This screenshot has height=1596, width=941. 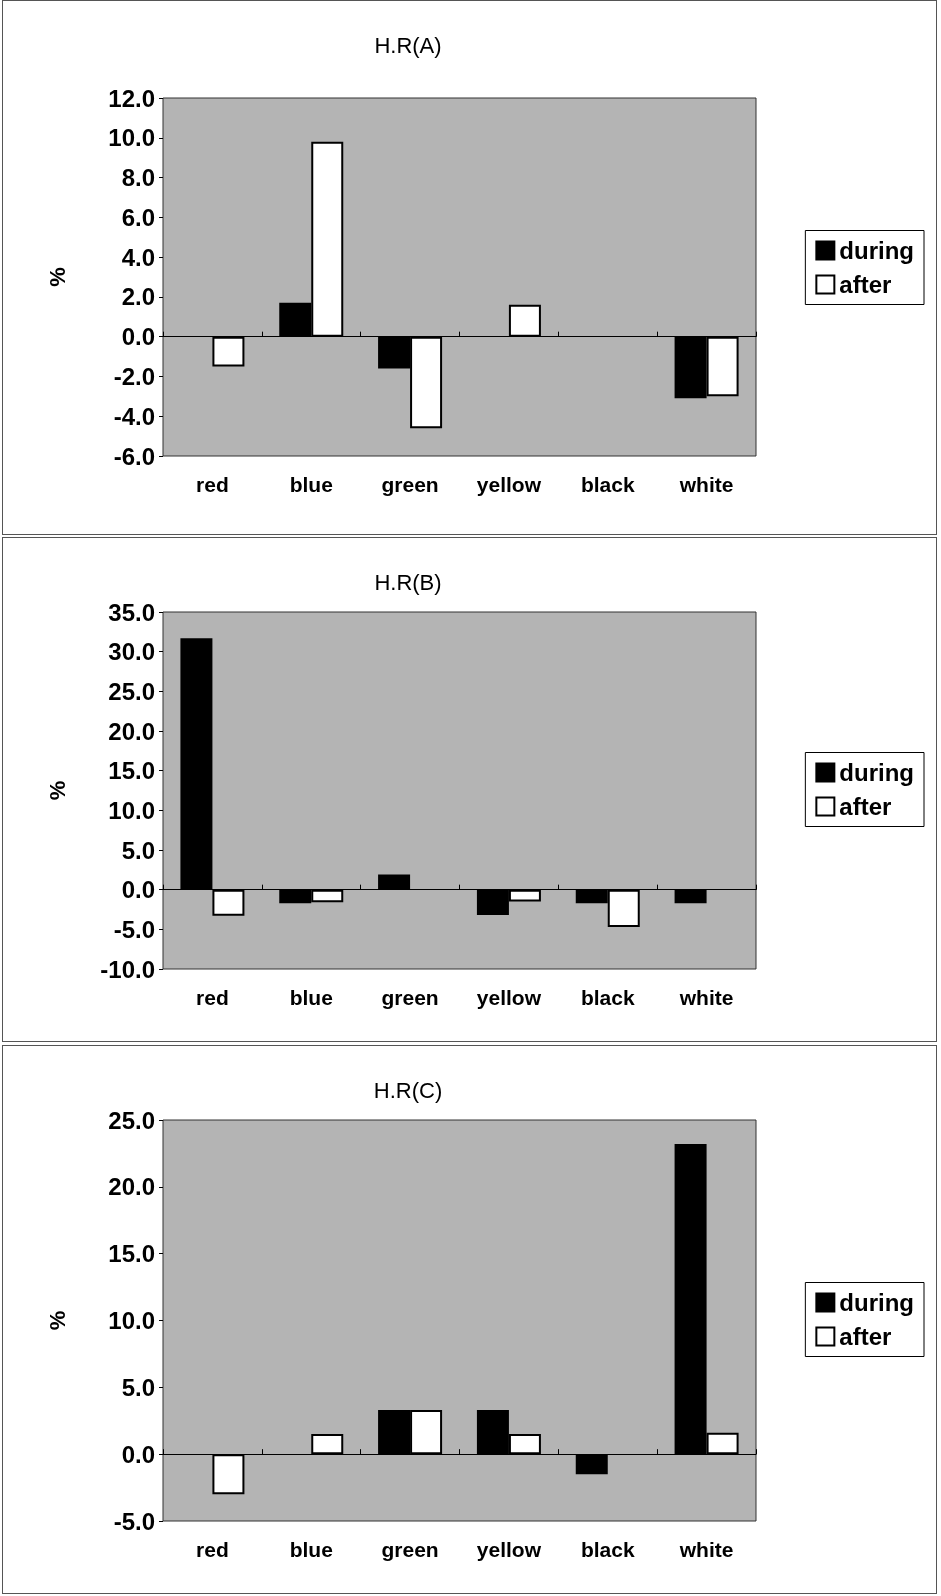 I want to click on y-tick-label: 2.0, so click(x=138, y=297).